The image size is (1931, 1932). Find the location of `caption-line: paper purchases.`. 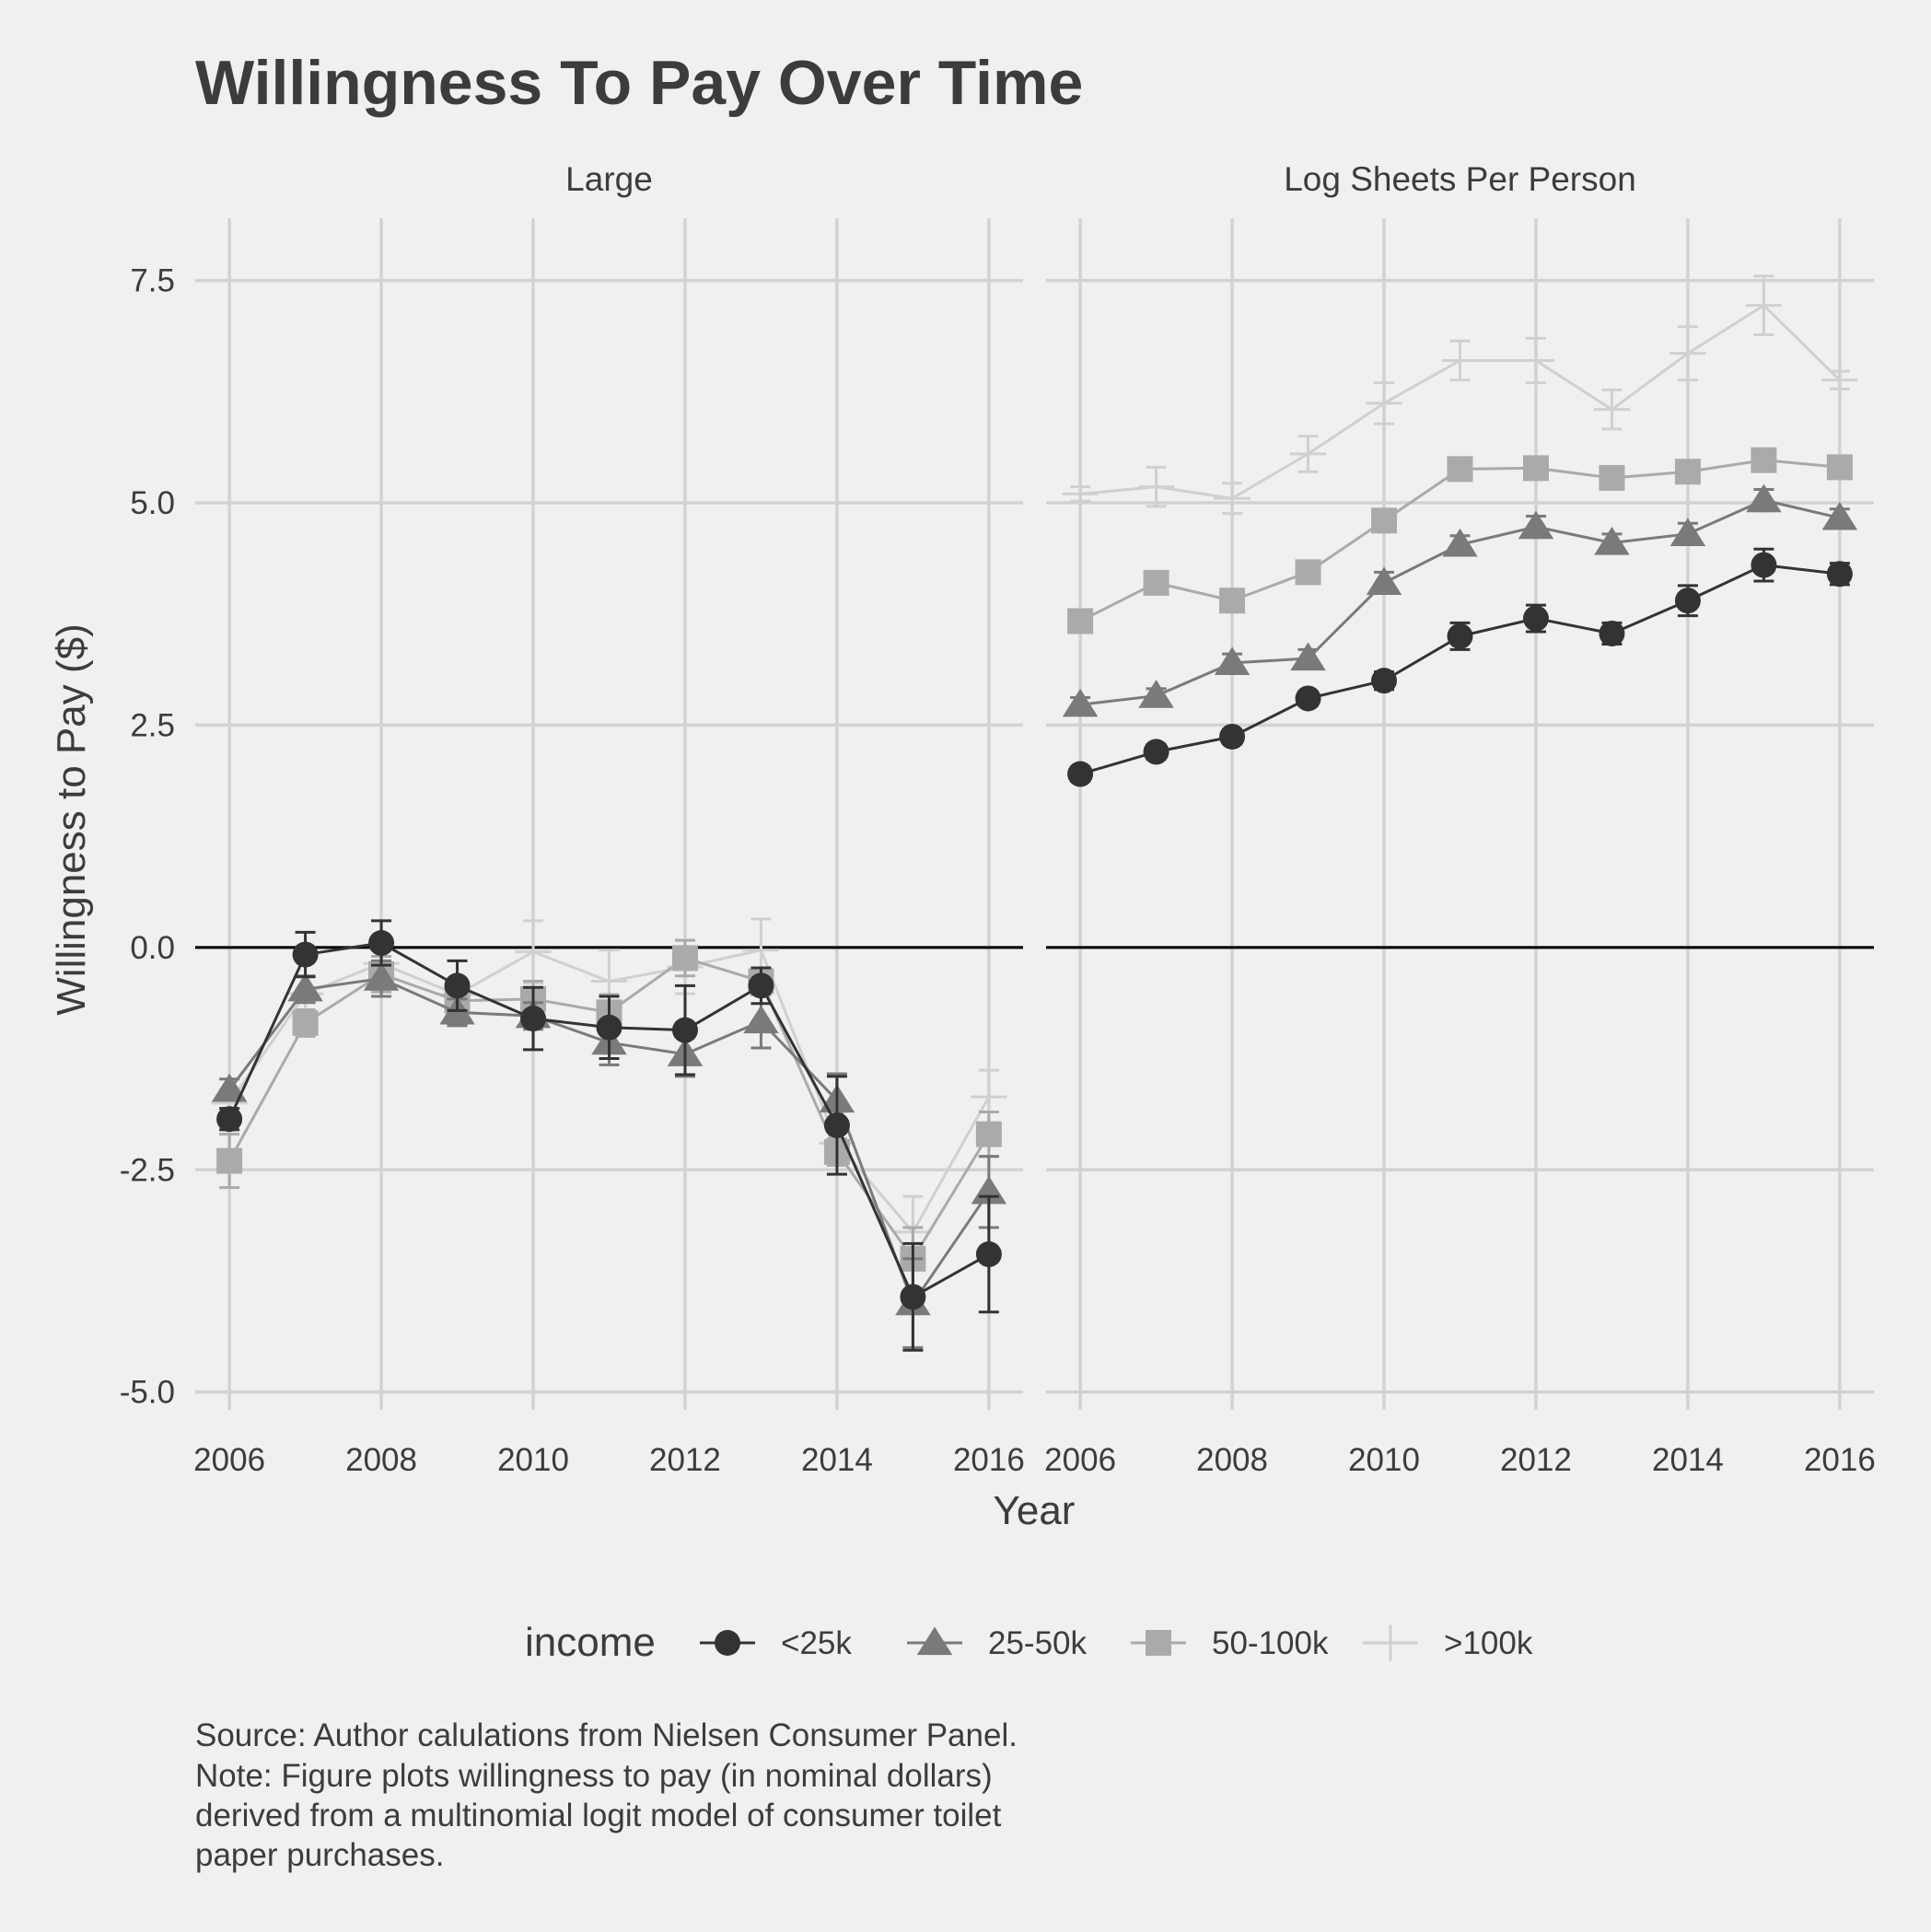

caption-line: paper purchases. is located at coordinates (319, 1855).